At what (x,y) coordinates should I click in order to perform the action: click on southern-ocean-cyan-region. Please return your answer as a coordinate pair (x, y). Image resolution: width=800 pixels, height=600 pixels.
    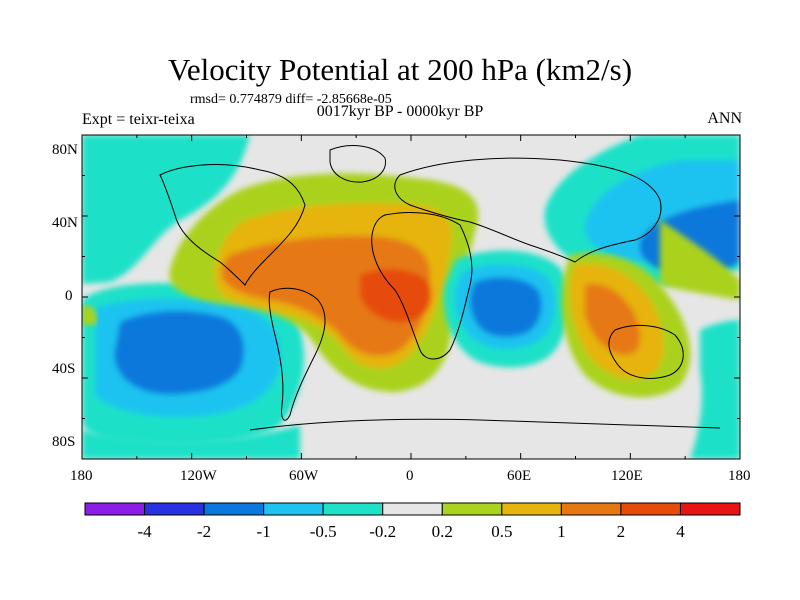
    Looking at the image, I should click on (700, 339).